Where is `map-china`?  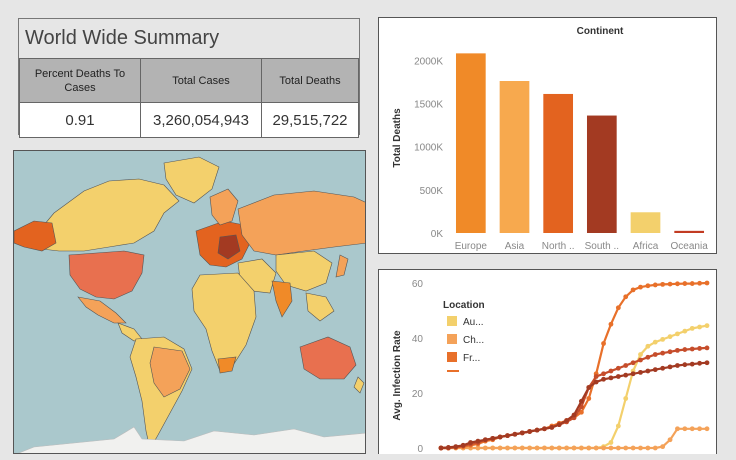 map-china is located at coordinates (304, 271).